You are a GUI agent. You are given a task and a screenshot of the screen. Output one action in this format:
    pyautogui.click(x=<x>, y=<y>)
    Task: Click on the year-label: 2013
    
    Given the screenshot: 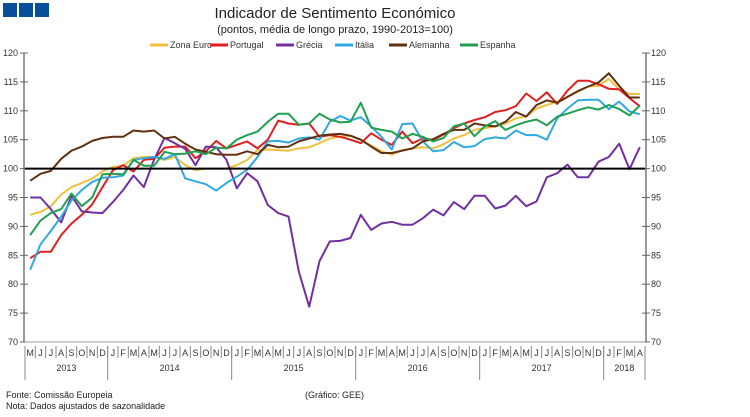 What is the action you would take?
    pyautogui.click(x=66, y=368)
    